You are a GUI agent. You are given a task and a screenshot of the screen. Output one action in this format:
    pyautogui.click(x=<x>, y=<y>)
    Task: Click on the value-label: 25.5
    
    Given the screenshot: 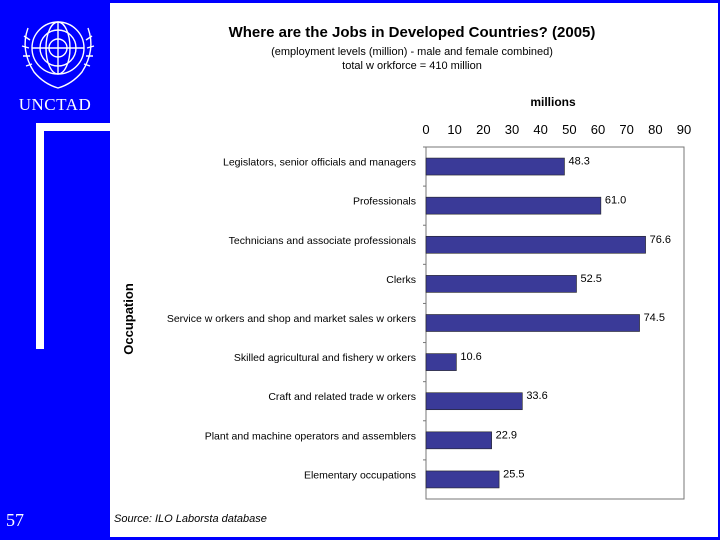 What is the action you would take?
    pyautogui.click(x=513, y=474)
    